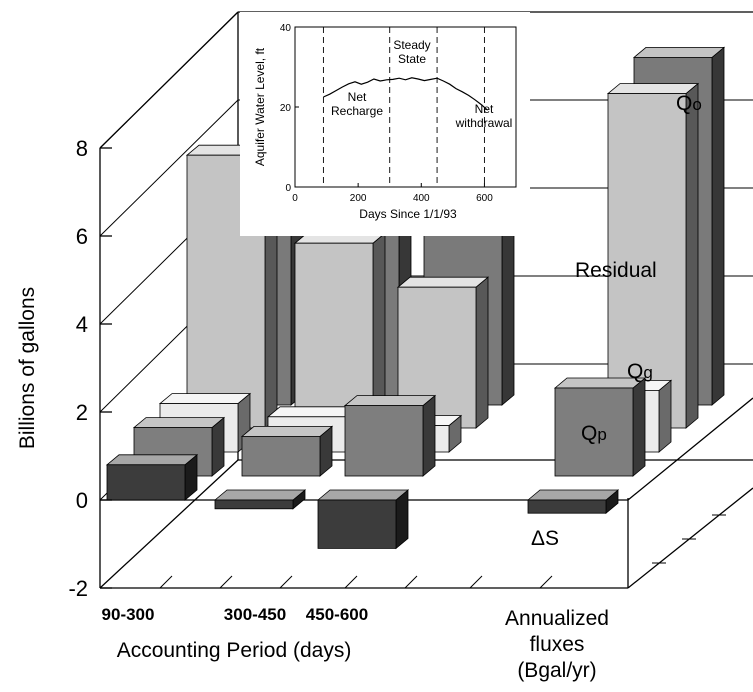 The width and height of the screenshot is (753, 692). I want to click on inset-x-tick-label: 200, so click(358, 198).